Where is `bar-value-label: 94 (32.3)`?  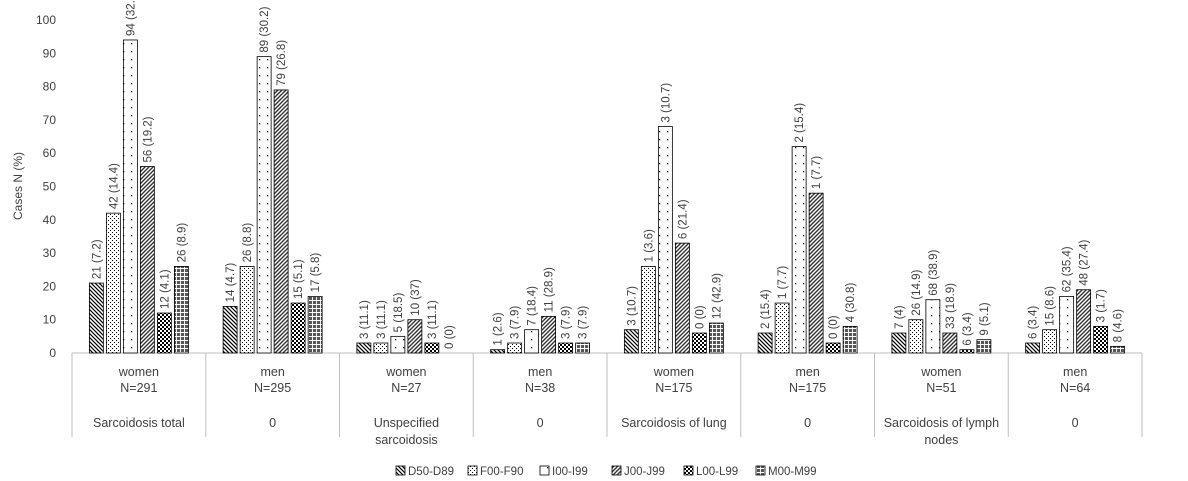 bar-value-label: 94 (32.3) is located at coordinates (131, 18).